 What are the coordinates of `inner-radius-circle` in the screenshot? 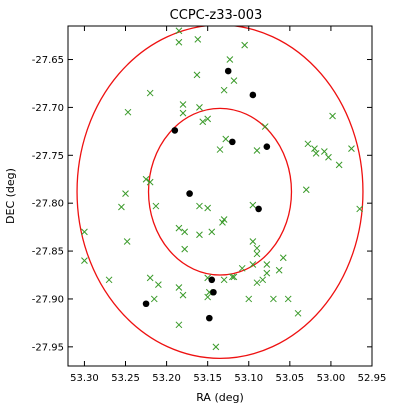 It's located at (220, 191).